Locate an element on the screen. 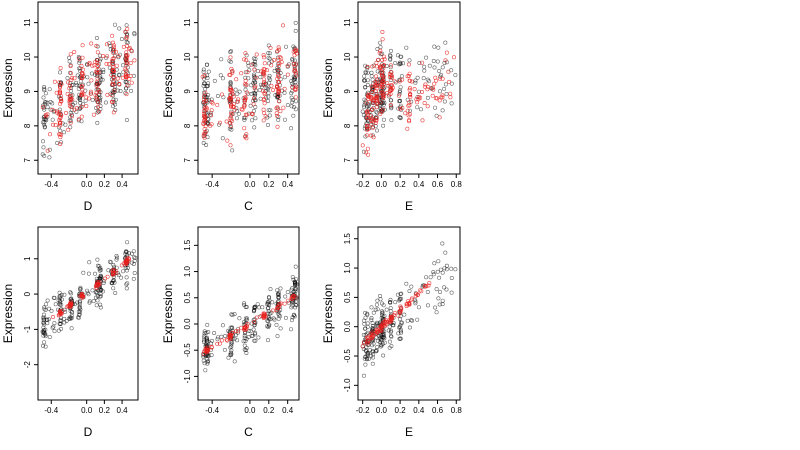  x-axis-title: C is located at coordinates (248, 432).